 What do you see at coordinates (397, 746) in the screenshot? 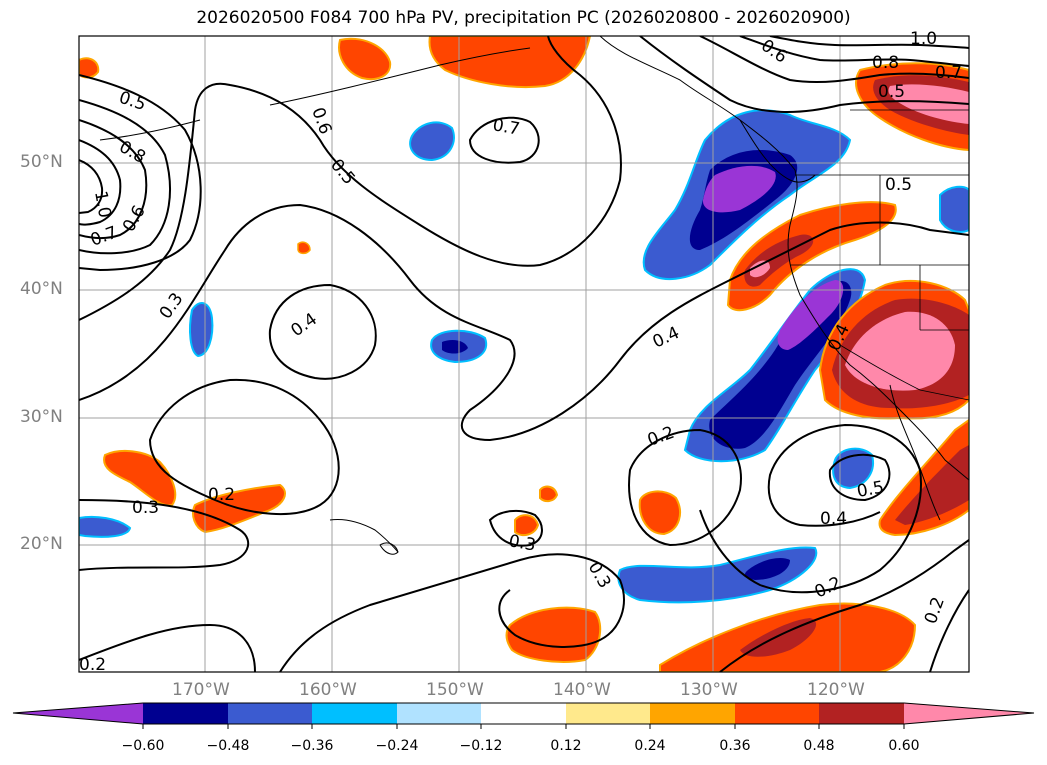
I see `colorbar-tick: −0.24` at bounding box center [397, 746].